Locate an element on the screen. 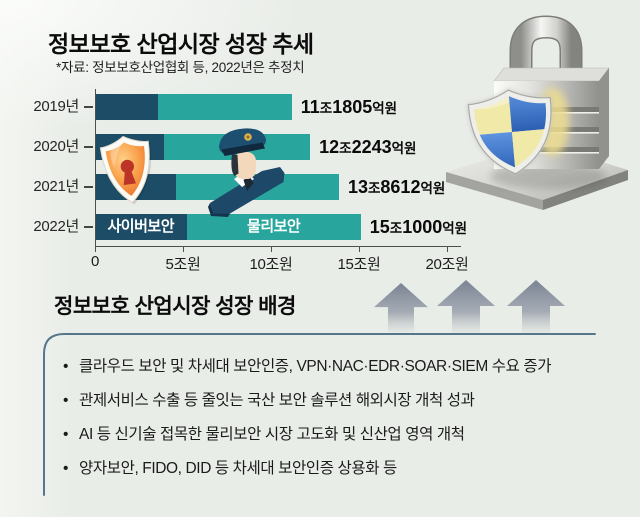 The height and width of the screenshot is (517, 640). value-part: 15 is located at coordinates (379, 227).